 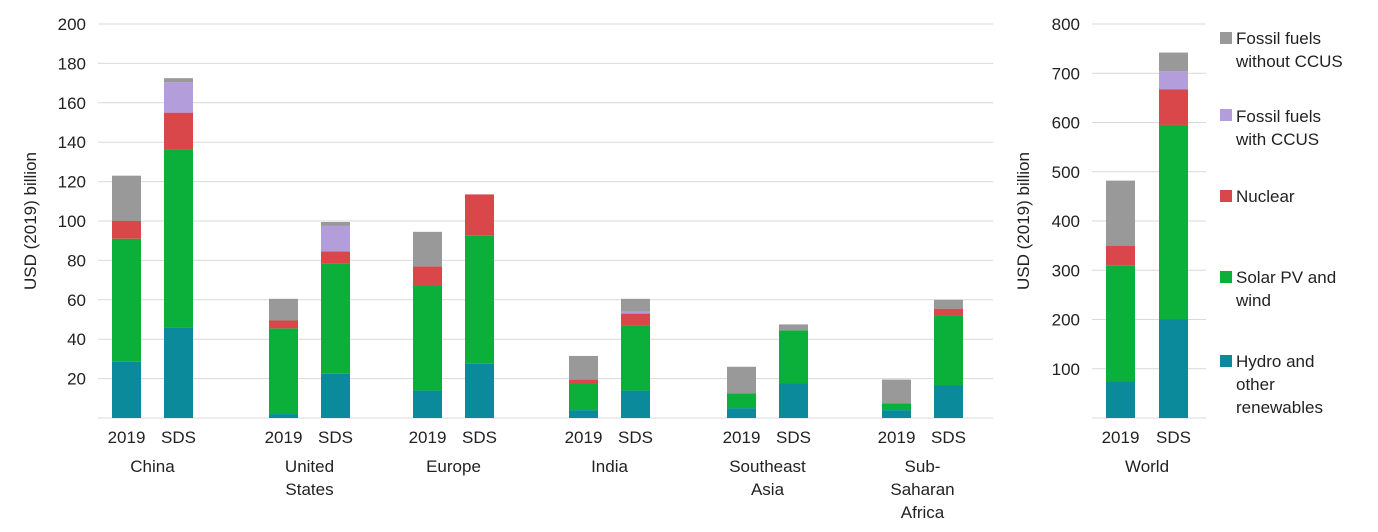 What do you see at coordinates (923, 512) in the screenshot?
I see `group-label: Africa` at bounding box center [923, 512].